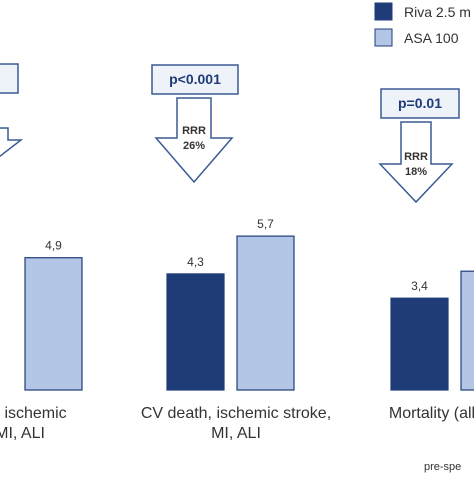 The width and height of the screenshot is (474, 479). I want to click on legend-label: ASA 100, so click(431, 38).